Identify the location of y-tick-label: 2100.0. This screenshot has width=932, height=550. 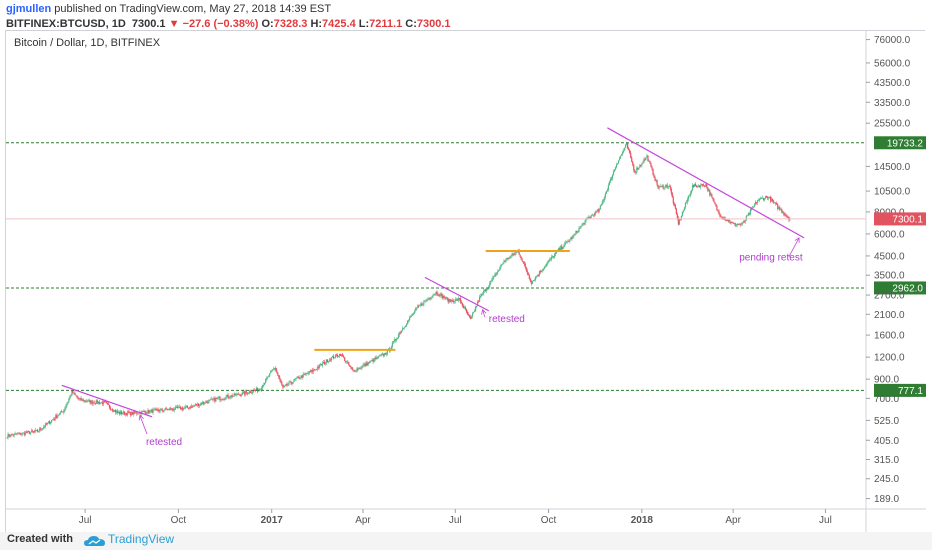
(889, 315).